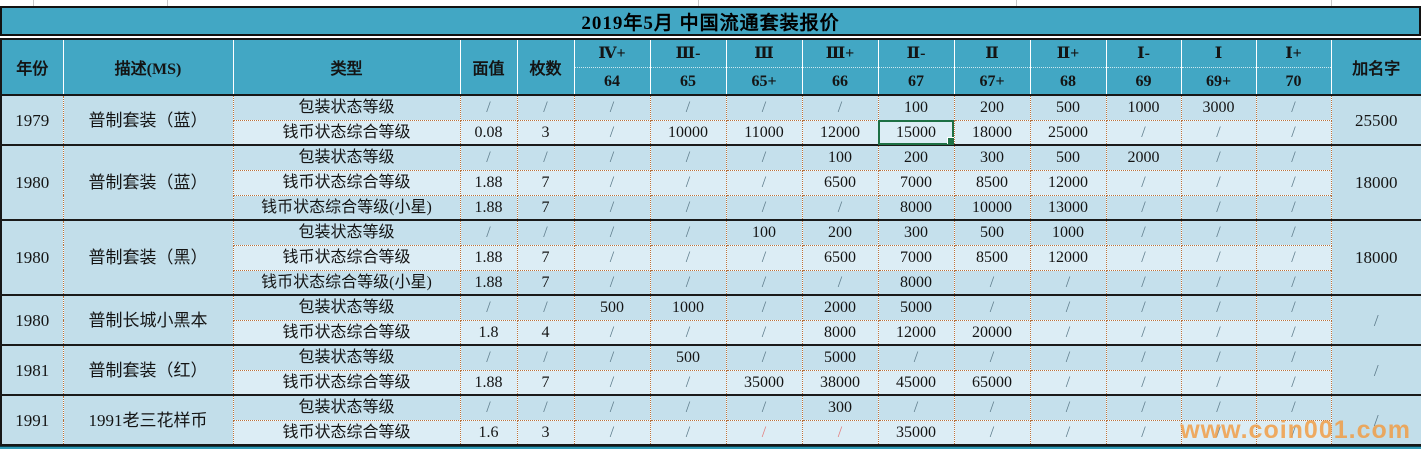  What do you see at coordinates (32, 320) in the screenshot?
I see `cell-year: 1980` at bounding box center [32, 320].